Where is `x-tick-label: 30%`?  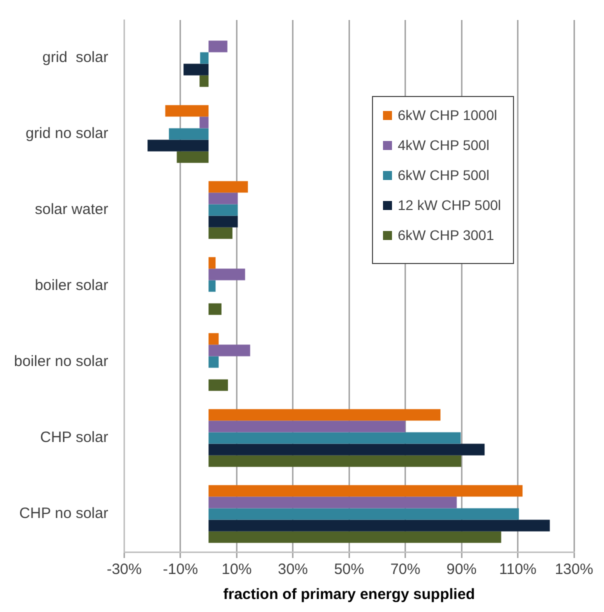 x-tick-label: 30% is located at coordinates (293, 569).